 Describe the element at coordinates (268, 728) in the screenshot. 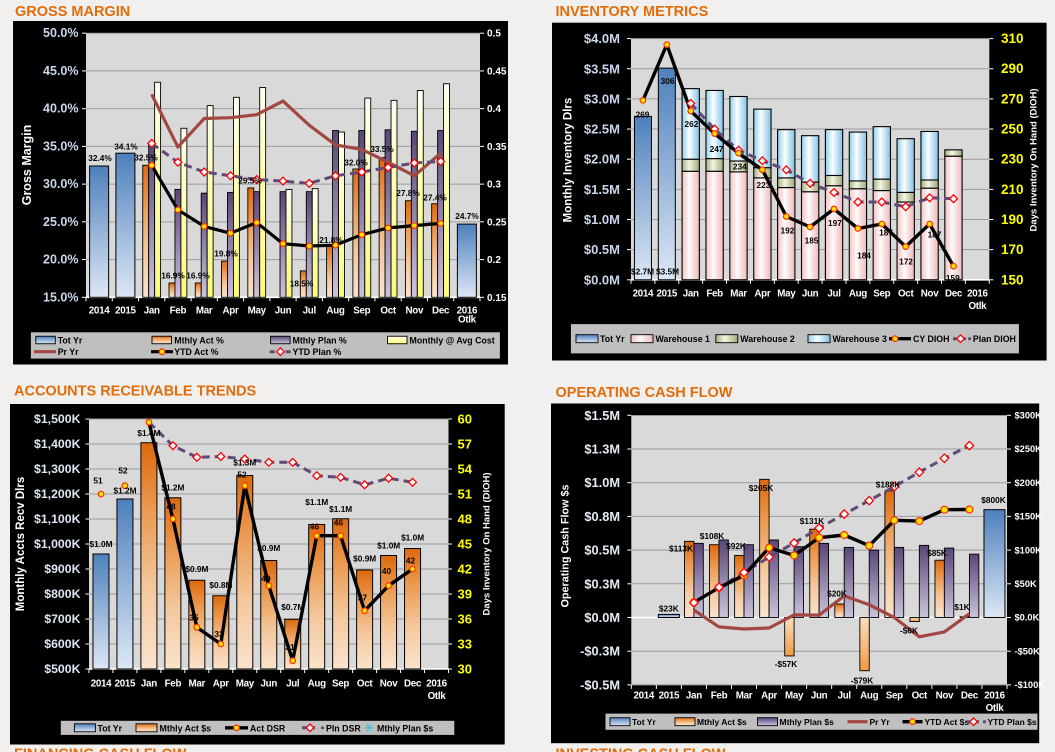

I see `svg-text: Act DSR` at that location.